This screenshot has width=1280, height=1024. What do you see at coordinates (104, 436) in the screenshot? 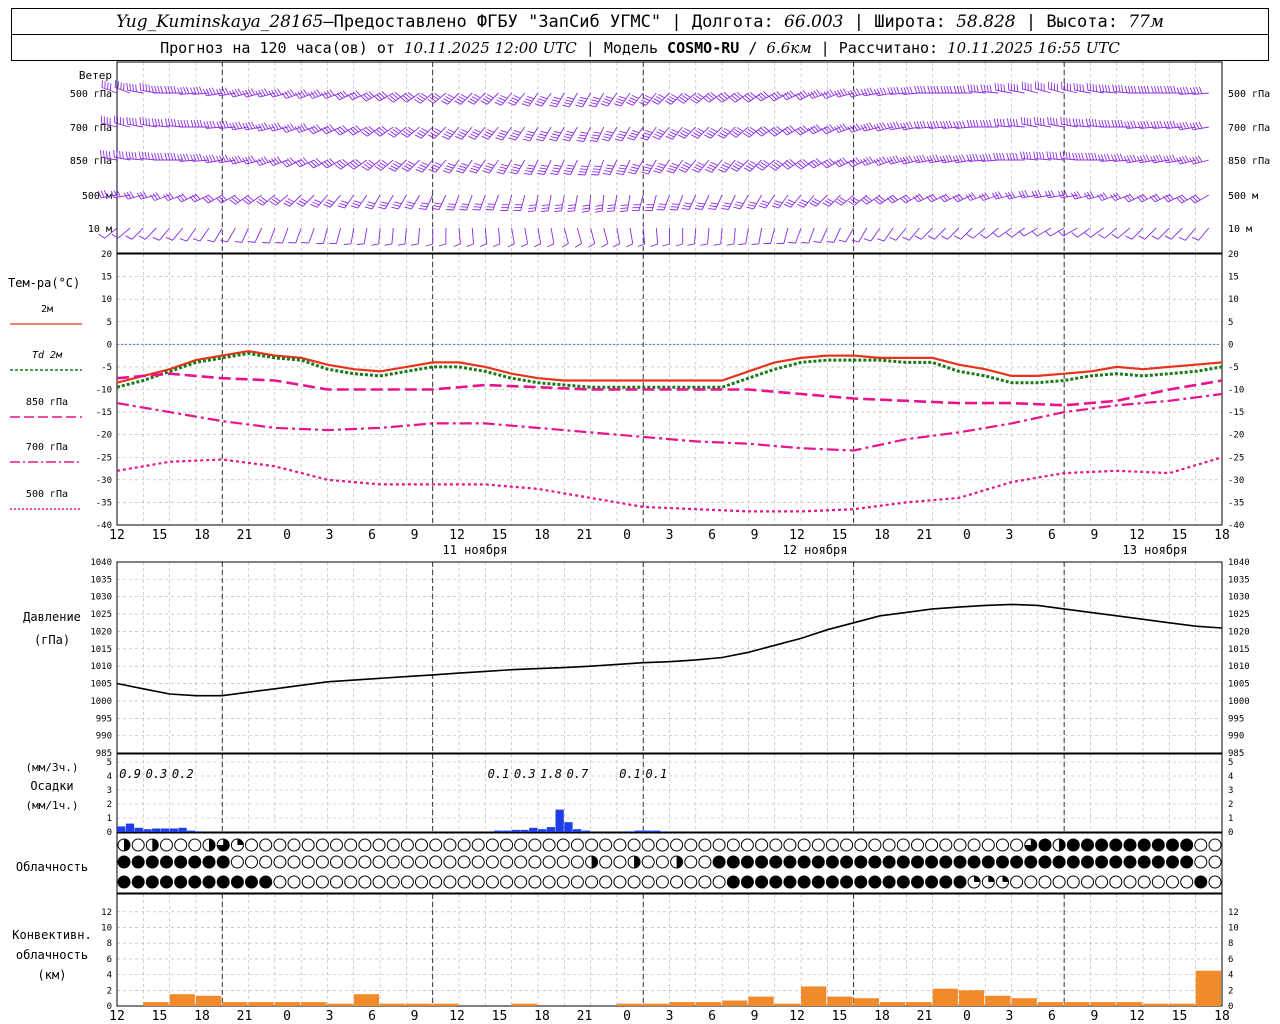
I see `temp-tick-label-left: -20` at bounding box center [104, 436].